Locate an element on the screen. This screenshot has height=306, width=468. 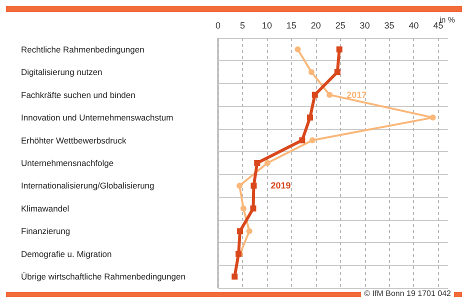
series-label: 2019 is located at coordinates (280, 185).